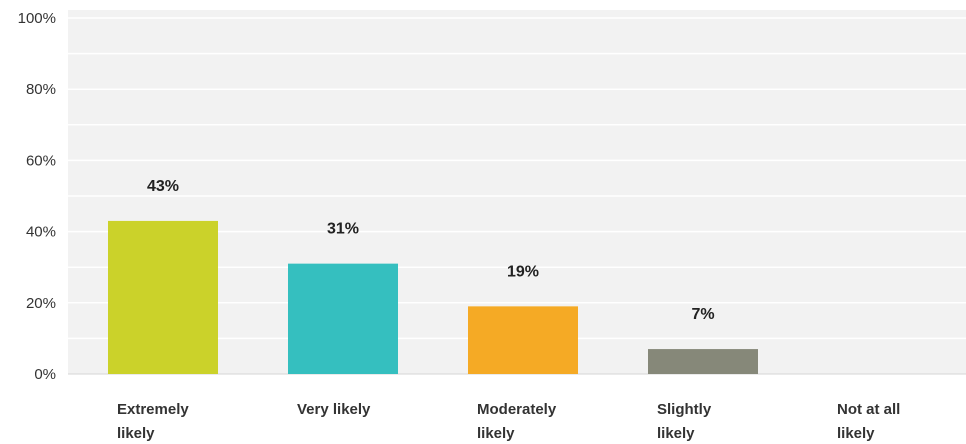  What do you see at coordinates (41, 303) in the screenshot?
I see `y-tick-label: 20%` at bounding box center [41, 303].